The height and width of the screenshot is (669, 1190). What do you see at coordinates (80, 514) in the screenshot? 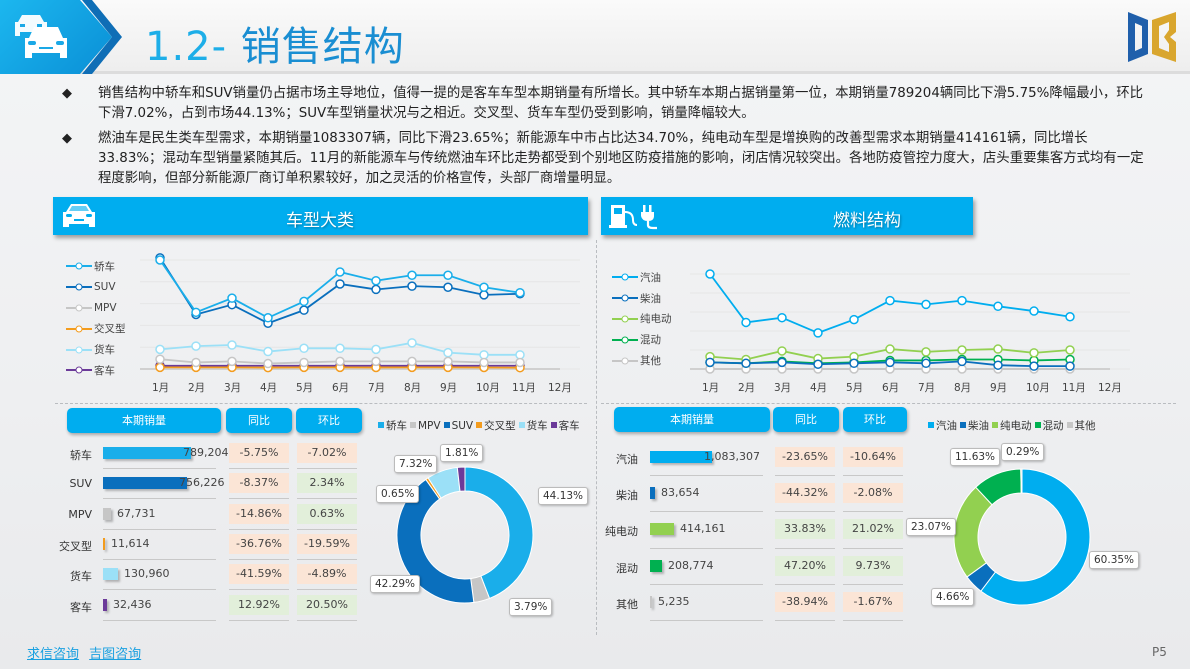
I see `row-label: MPV` at bounding box center [80, 514].